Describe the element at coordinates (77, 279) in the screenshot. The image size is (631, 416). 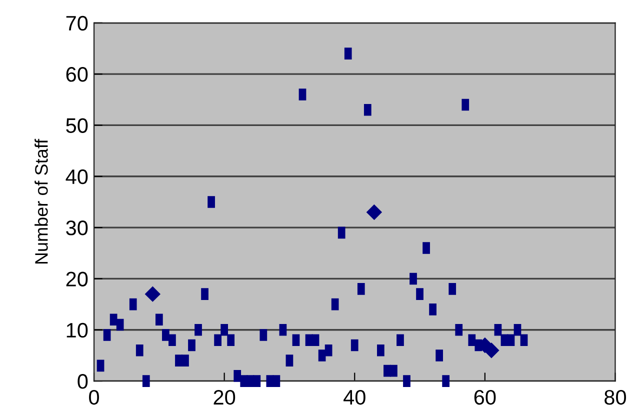
I see `y-tick-label: 20` at that location.